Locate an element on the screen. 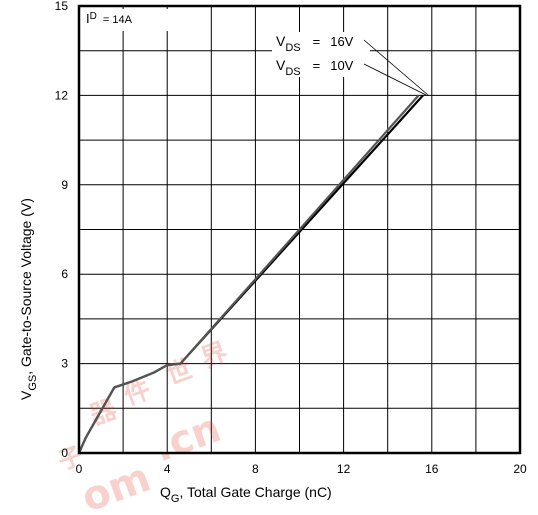 The image size is (538, 515). id-label-box is located at coordinates (125, 20).